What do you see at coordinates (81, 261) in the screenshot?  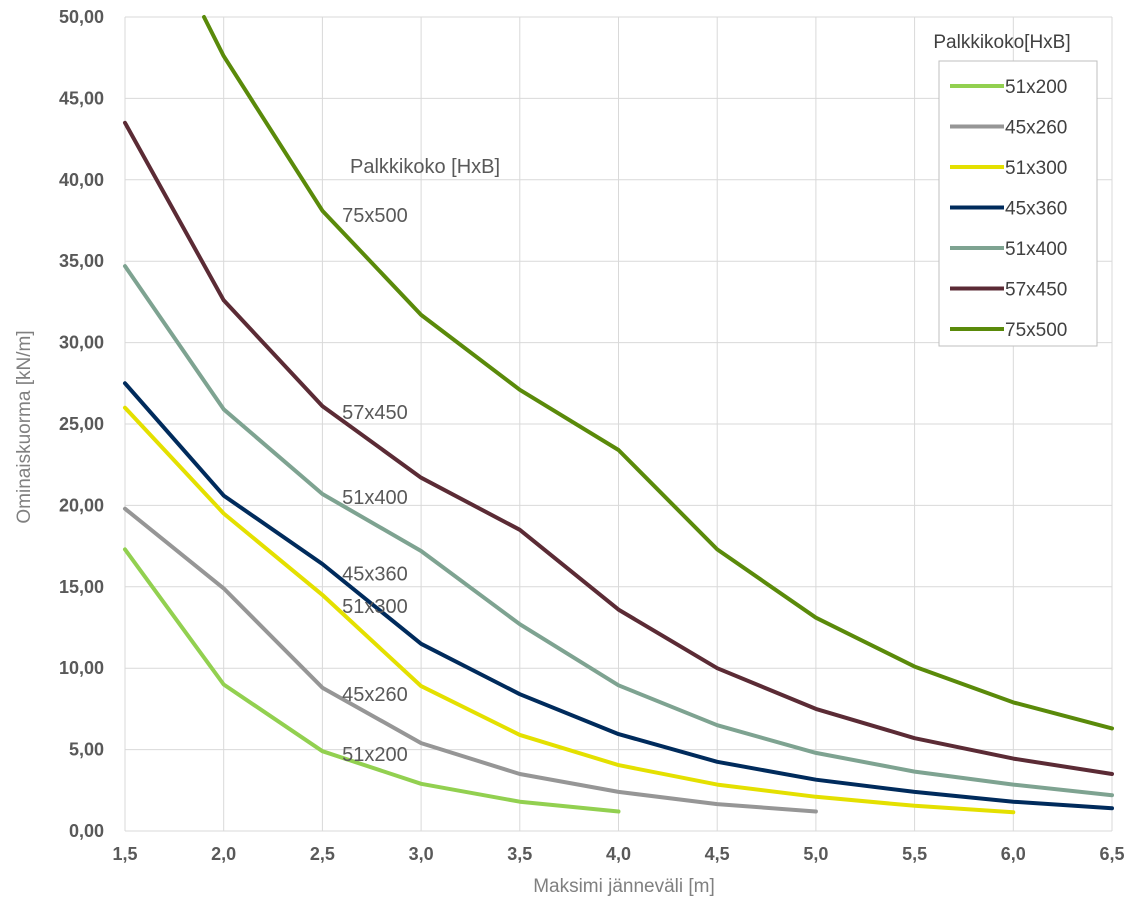 I see `y-tick-label: 35,00` at bounding box center [81, 261].